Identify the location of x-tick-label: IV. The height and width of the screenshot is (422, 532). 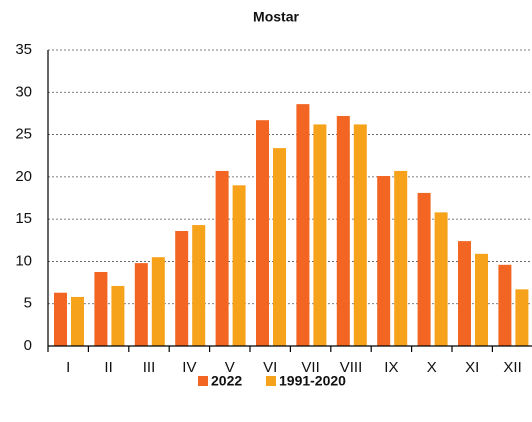
(189, 367).